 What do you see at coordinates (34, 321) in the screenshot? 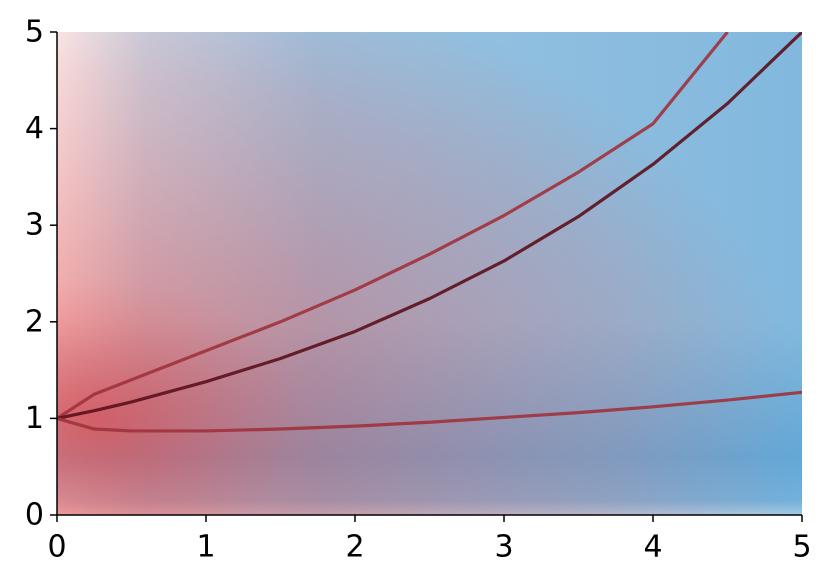
I see `y-tick-label: 2` at bounding box center [34, 321].